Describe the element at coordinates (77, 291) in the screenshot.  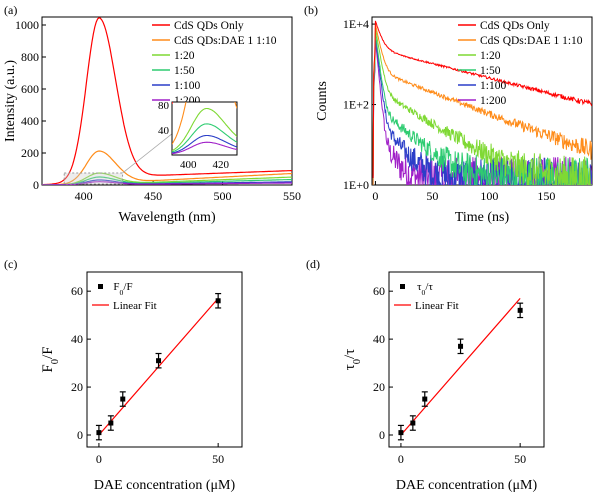
I see `panel-c-ytick-label: 60` at that location.